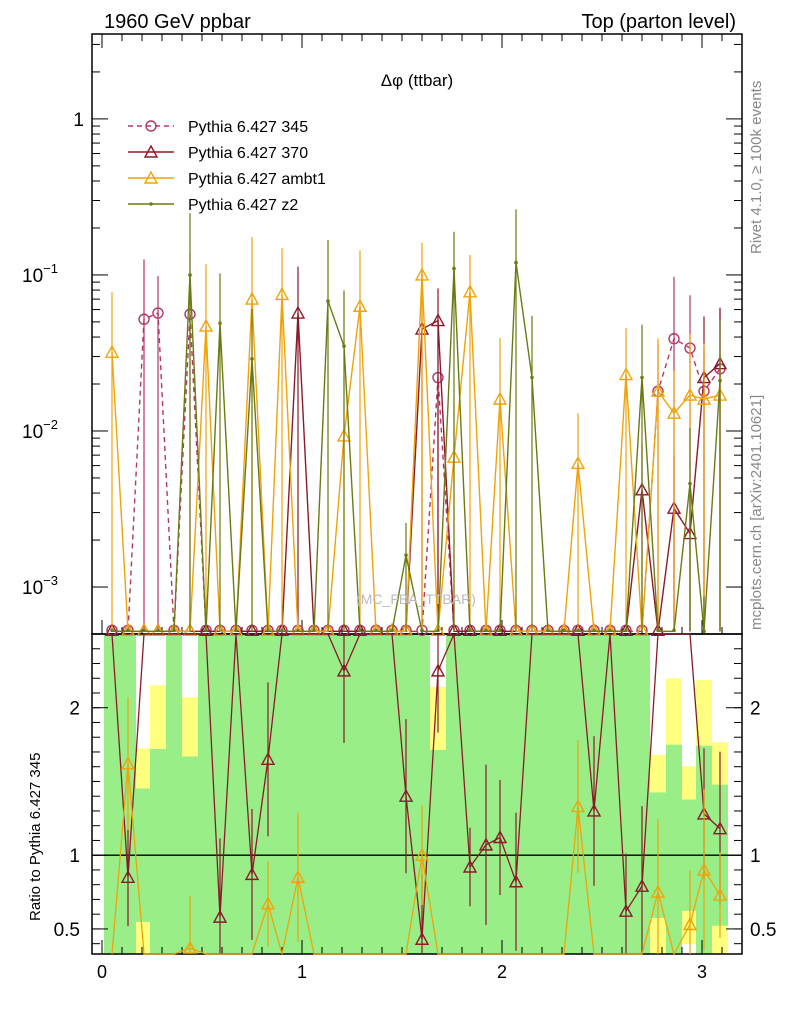  I want to click on ratio-series-line, so click(416, 859).